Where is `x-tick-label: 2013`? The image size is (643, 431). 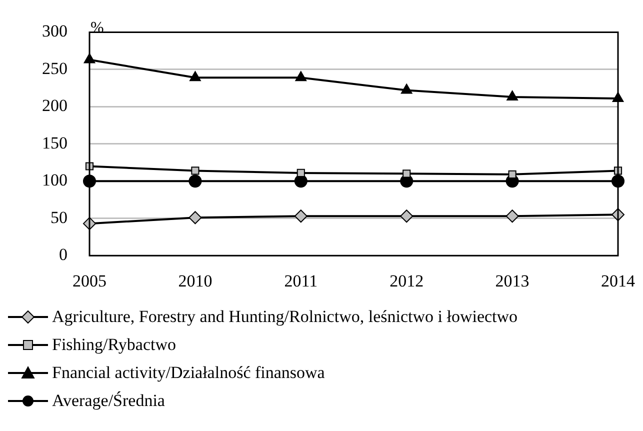
x-tick-label: 2013 is located at coordinates (512, 280).